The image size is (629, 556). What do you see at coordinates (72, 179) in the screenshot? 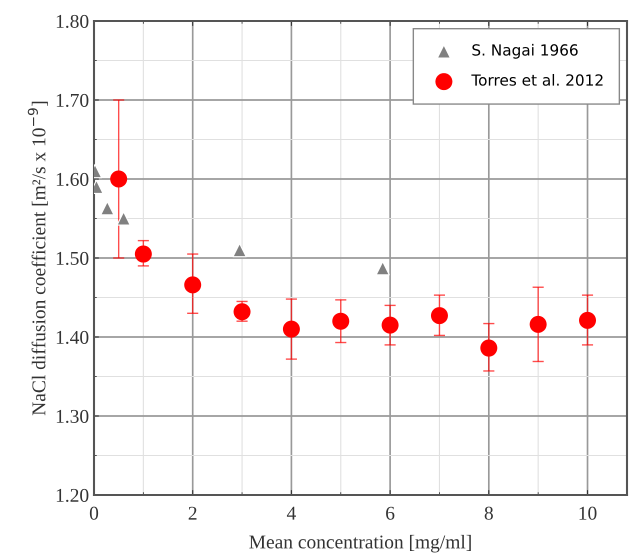
I see `y-tick-label: 1.60` at bounding box center [72, 179].